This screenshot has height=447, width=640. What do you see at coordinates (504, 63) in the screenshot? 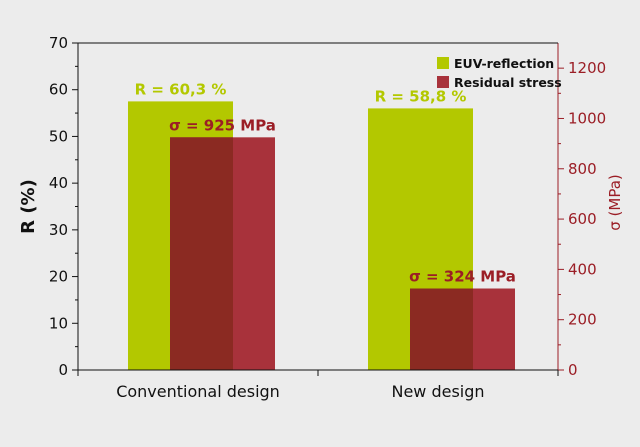
I see `legend-label: EUV-reflection` at bounding box center [504, 63].